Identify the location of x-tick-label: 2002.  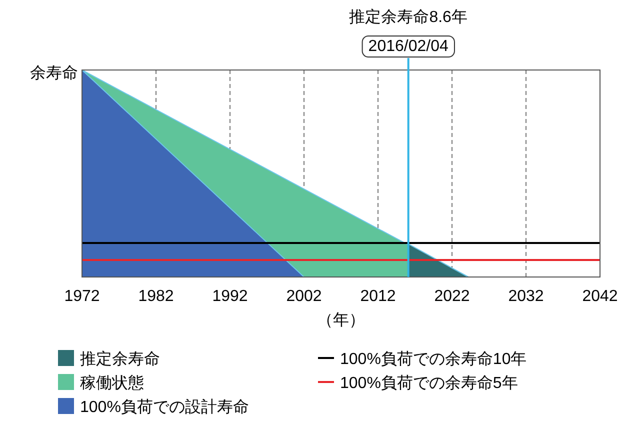
(304, 296).